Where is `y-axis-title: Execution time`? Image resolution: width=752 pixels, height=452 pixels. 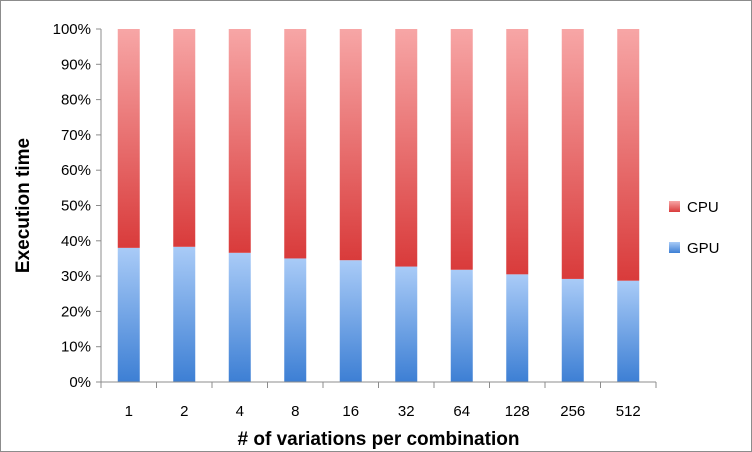 y-axis-title: Execution time is located at coordinates (23, 205).